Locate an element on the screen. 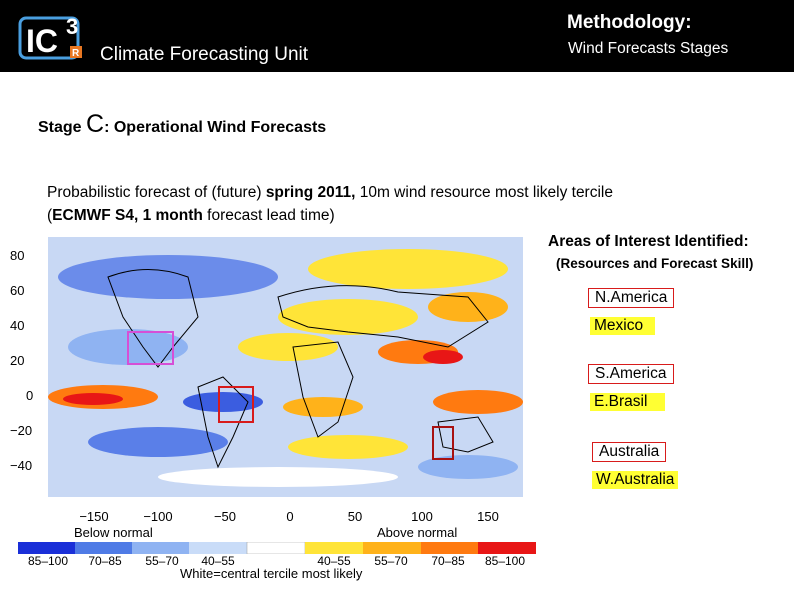  areas-title: Areas of Interest Identified: is located at coordinates (648, 241).